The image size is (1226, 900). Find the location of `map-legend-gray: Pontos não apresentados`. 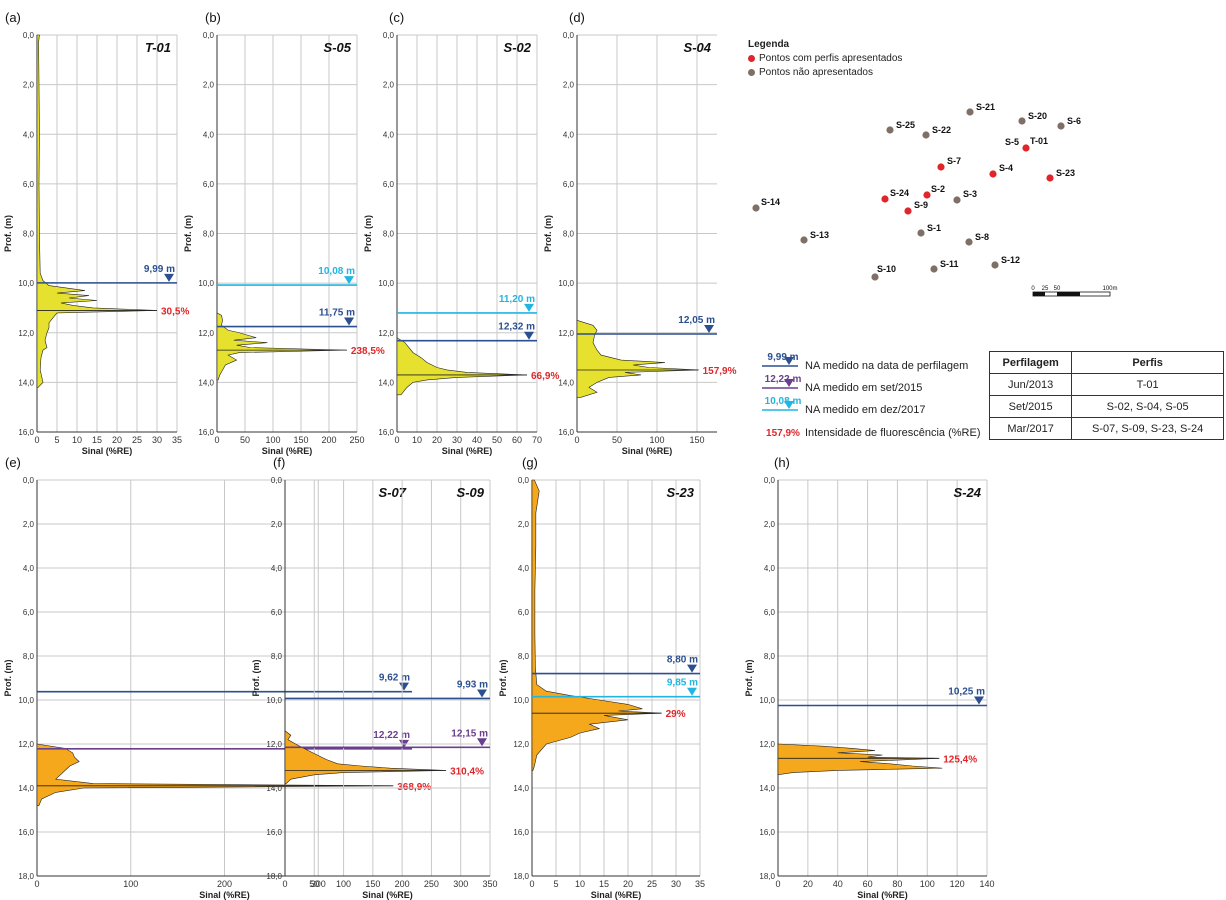

map-legend-gray: Pontos não apresentados is located at coordinates (825, 73).